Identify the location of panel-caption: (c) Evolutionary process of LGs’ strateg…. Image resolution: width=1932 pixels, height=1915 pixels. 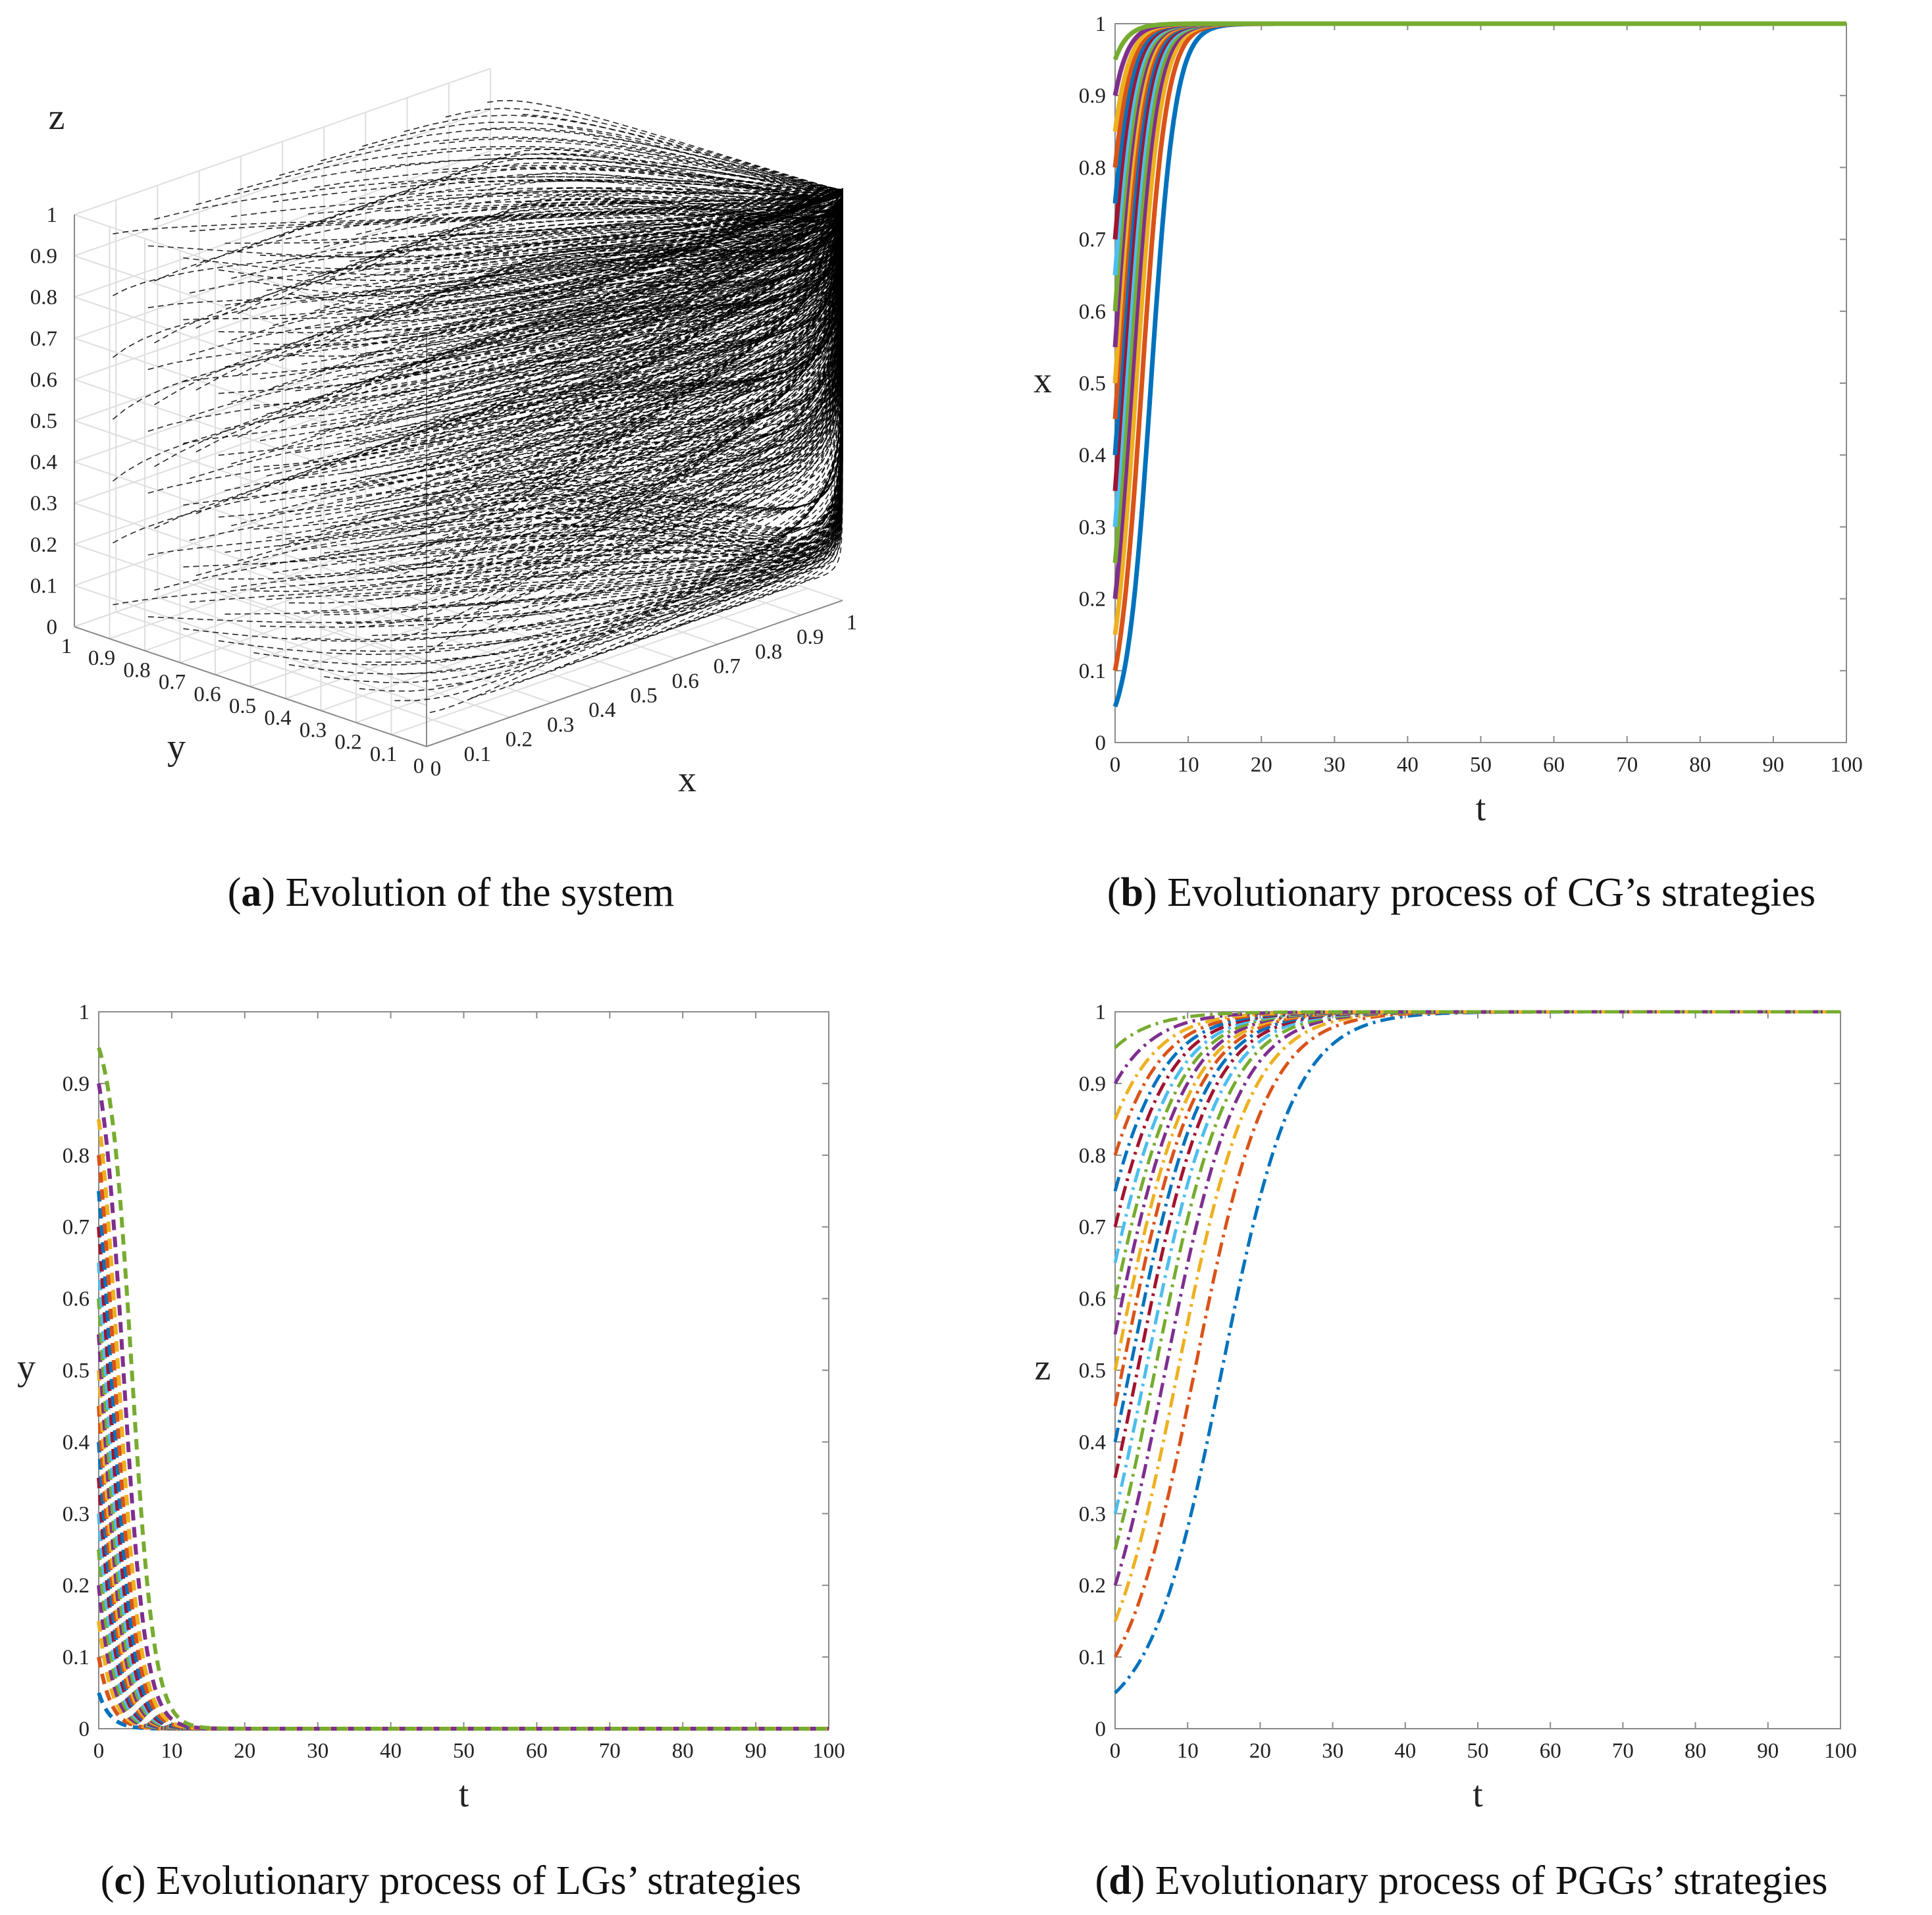
(451, 1881).